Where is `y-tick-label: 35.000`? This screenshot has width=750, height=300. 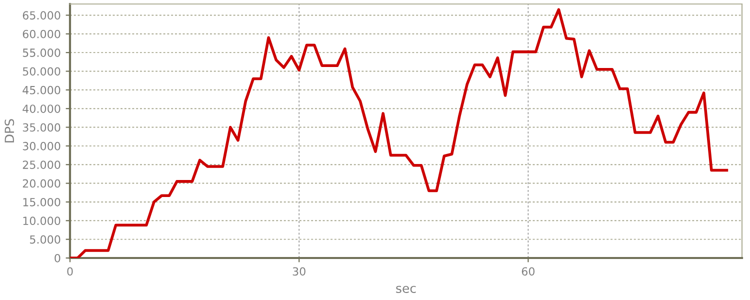 y-tick-label: 35.000 is located at coordinates (41, 127).